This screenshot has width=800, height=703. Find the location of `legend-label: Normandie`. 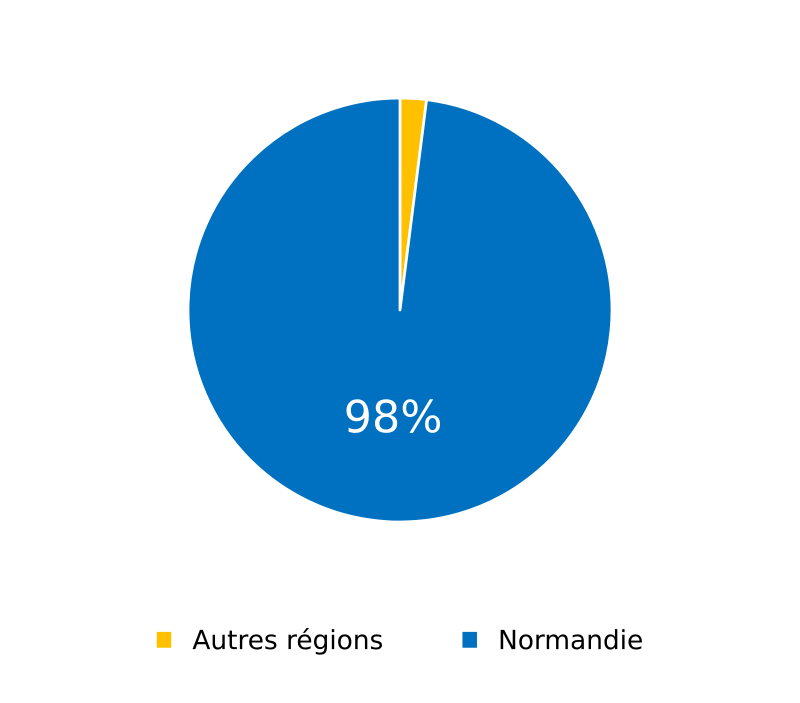

legend-label: Normandie is located at coordinates (571, 639).